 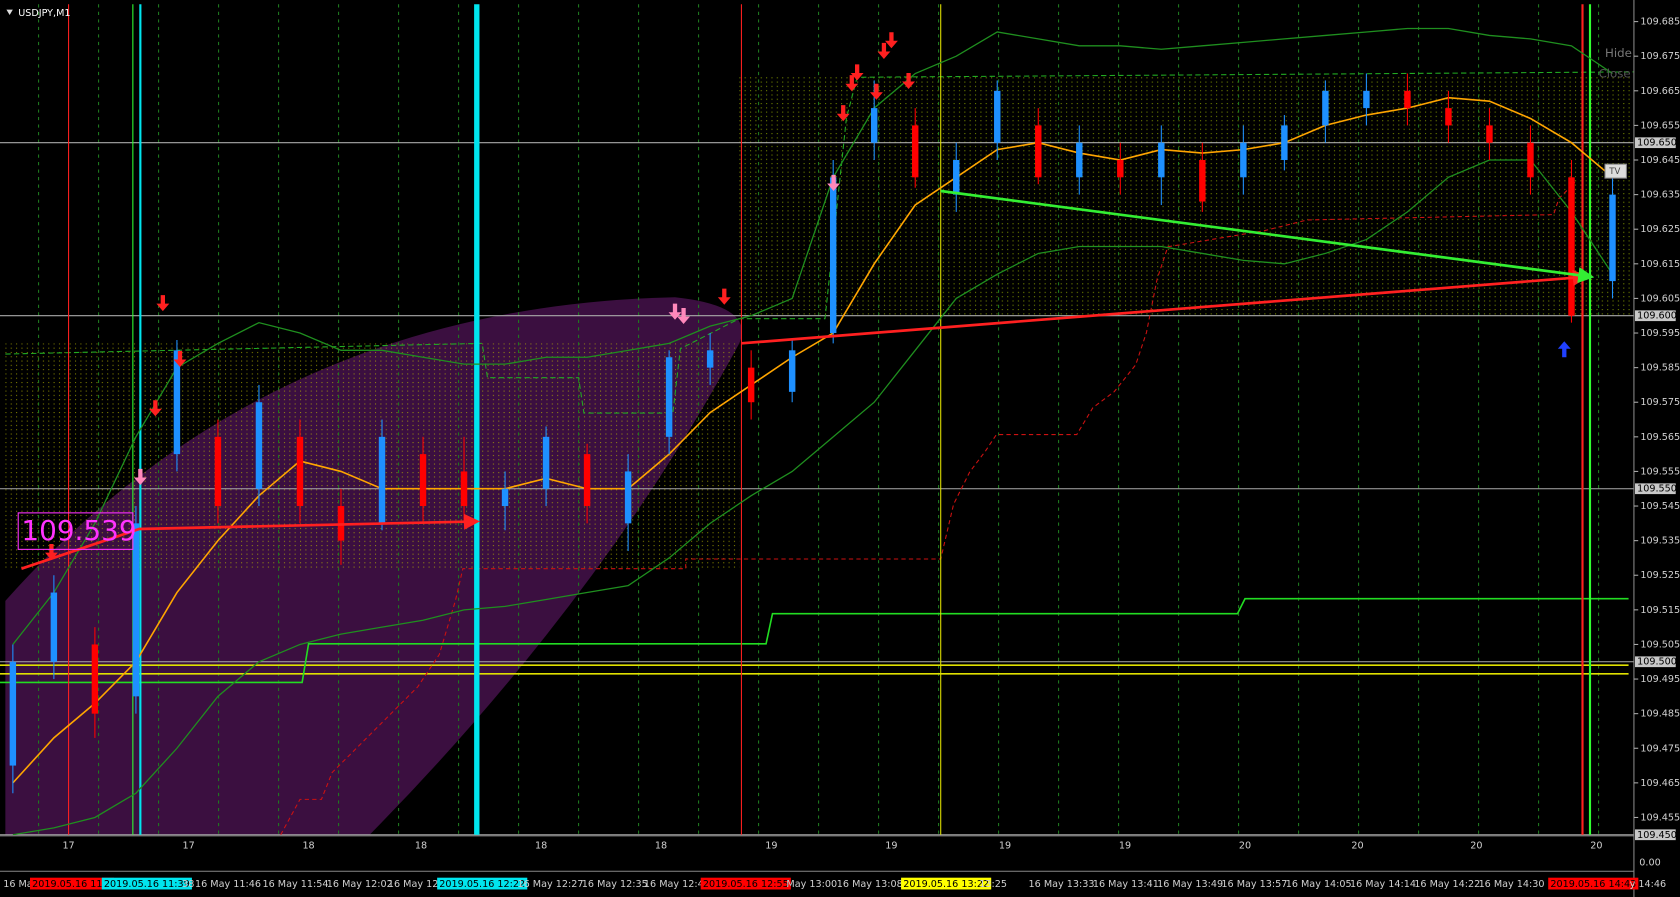 I want to click on x-tick-label: 16 May 12:, so click(x=415, y=884).